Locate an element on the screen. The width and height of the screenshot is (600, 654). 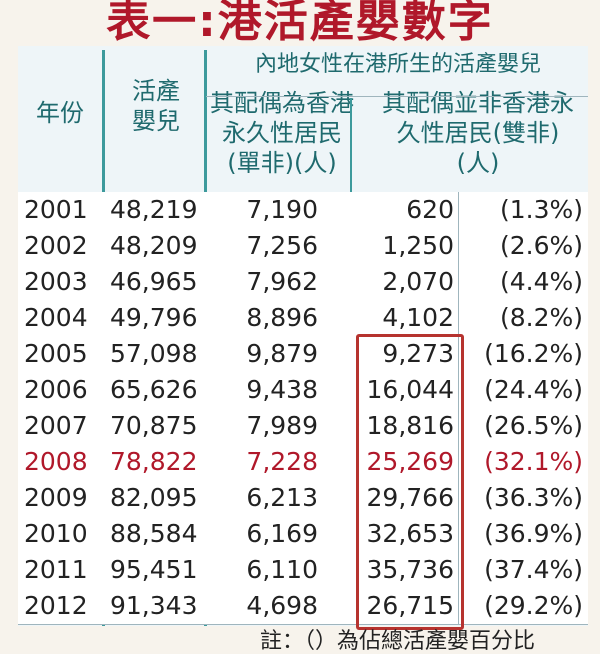
cell-double-non: 18,816 is located at coordinates (410, 425).